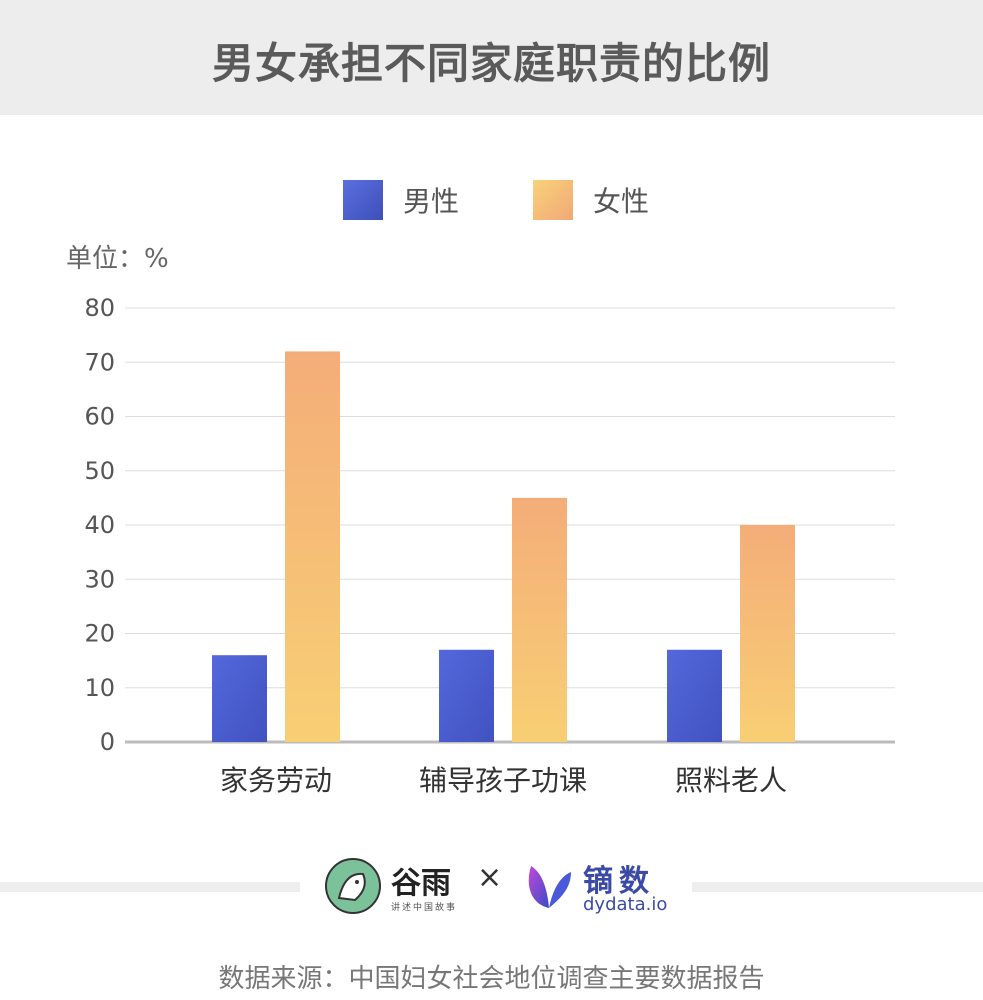  What do you see at coordinates (99, 362) in the screenshot?
I see `y-tick-label: 70` at bounding box center [99, 362].